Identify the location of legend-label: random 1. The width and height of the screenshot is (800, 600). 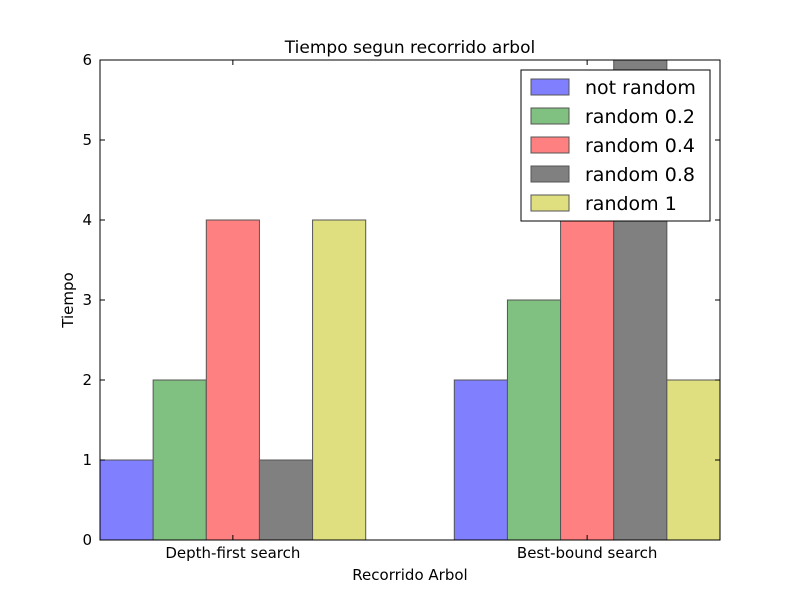
(631, 204).